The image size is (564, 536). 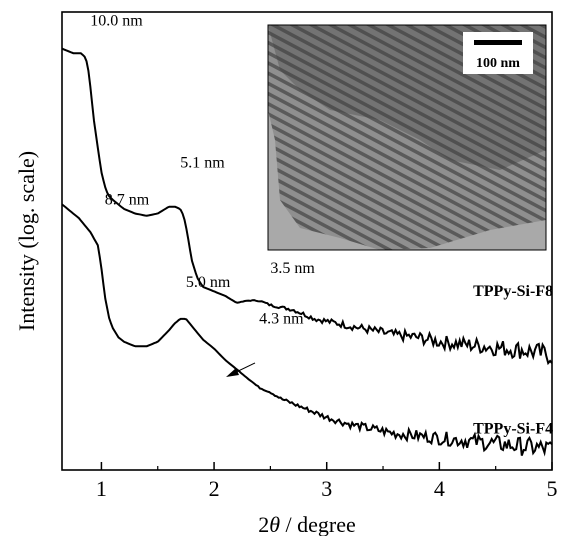 What do you see at coordinates (326, 488) in the screenshot?
I see `x-tick-label: 3` at bounding box center [326, 488].